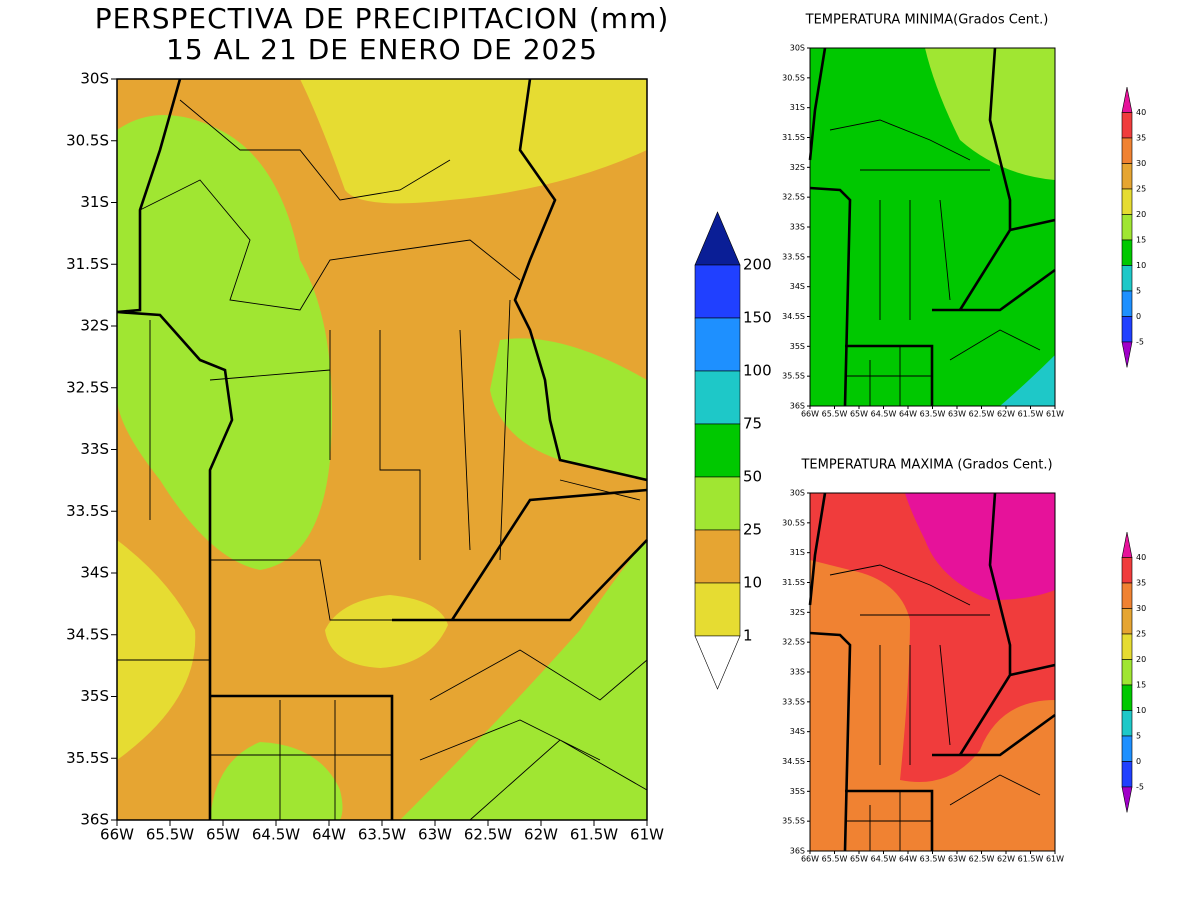 This screenshot has height=900, width=1200. What do you see at coordinates (1141, 659) in the screenshot?
I see `legend-label: 20` at bounding box center [1141, 659].